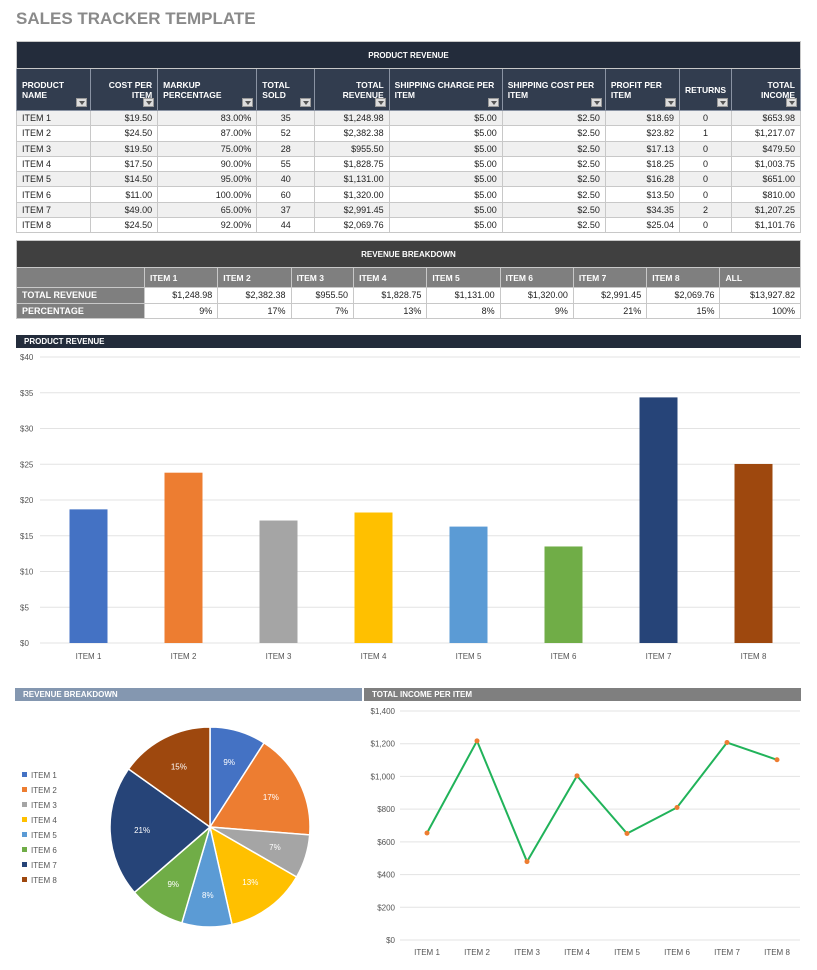  Describe the element at coordinates (124, 118) in the screenshot. I see `table-cell: $19.50` at that location.